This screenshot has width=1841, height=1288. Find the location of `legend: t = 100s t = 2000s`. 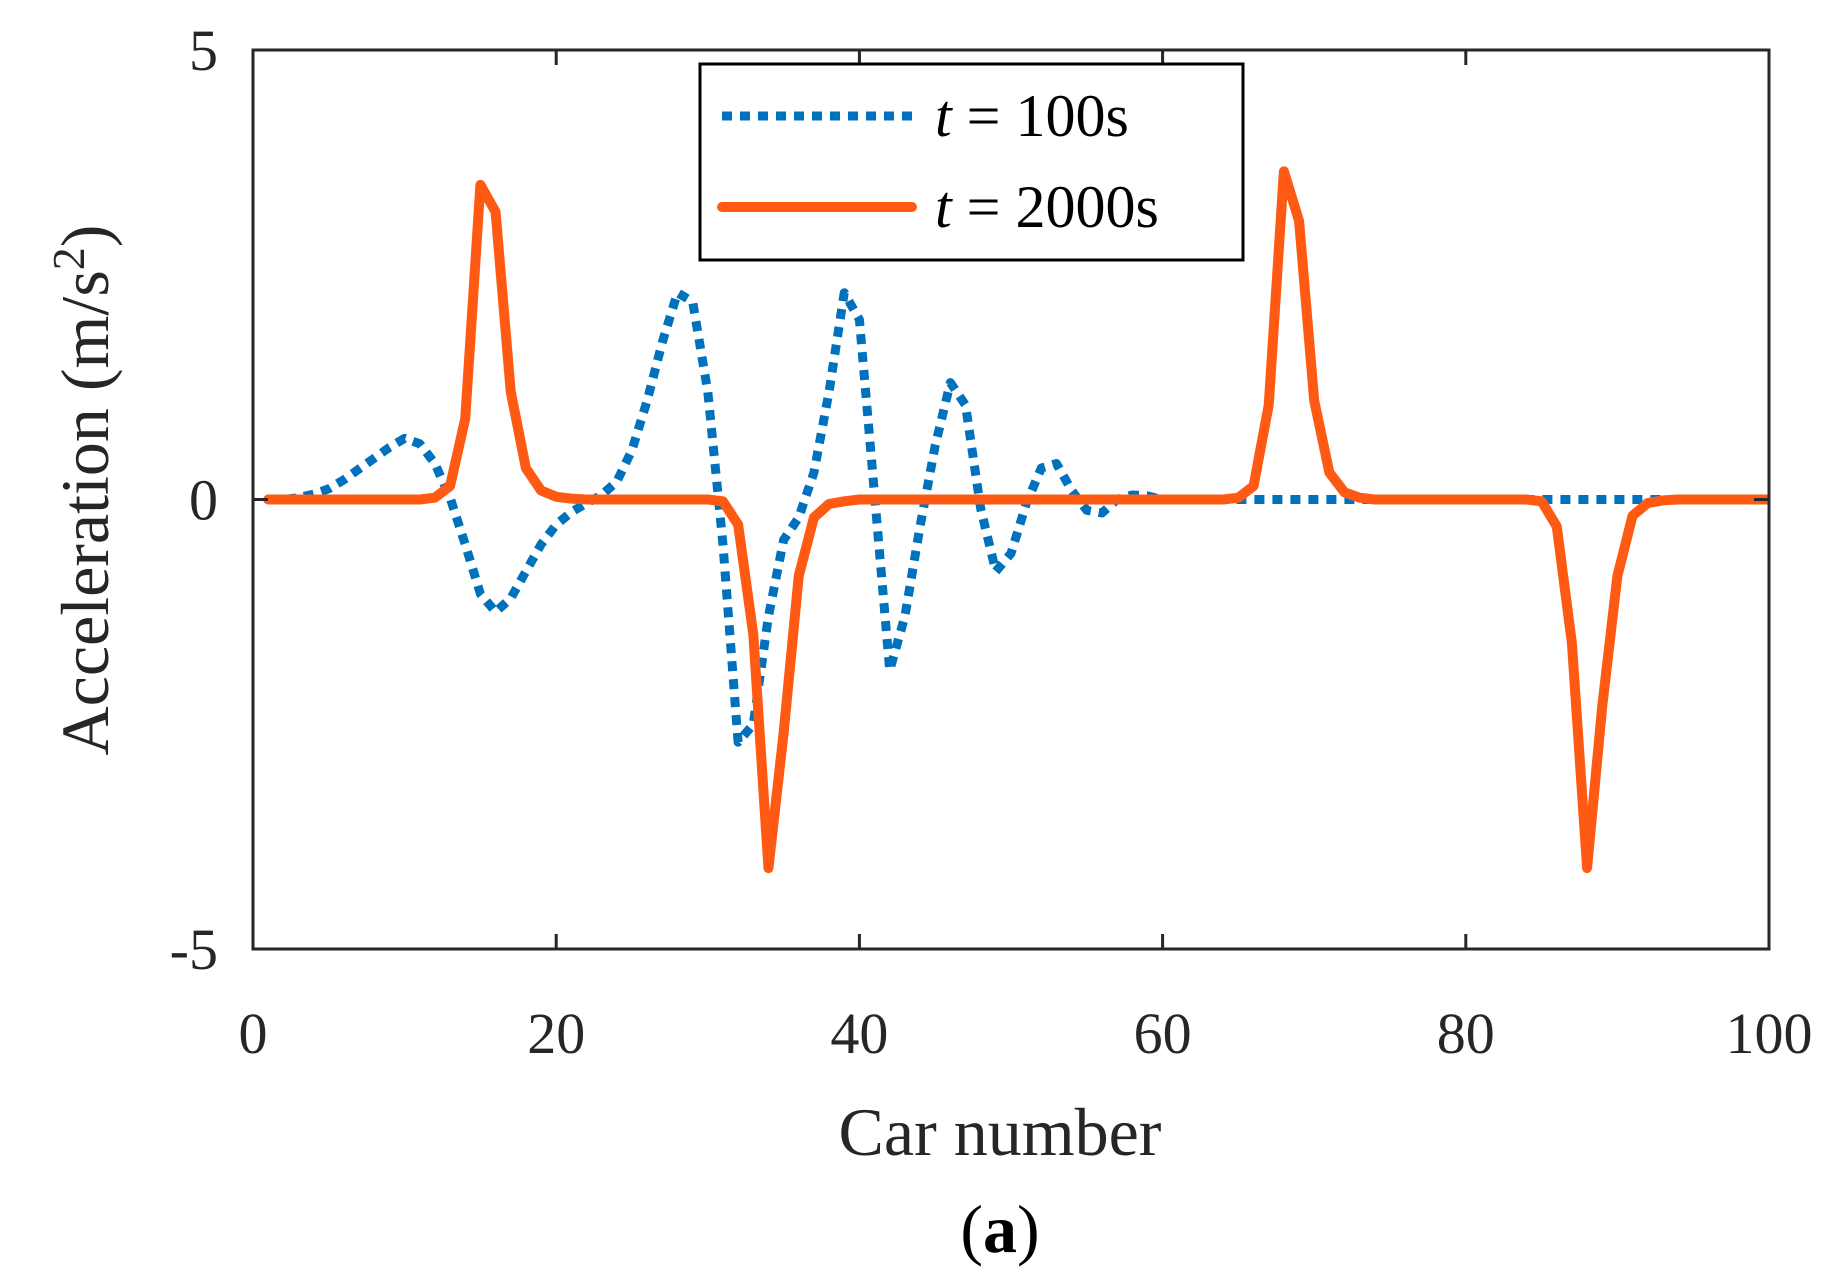

legend: t = 100s t = 2000s is located at coordinates (971, 162).